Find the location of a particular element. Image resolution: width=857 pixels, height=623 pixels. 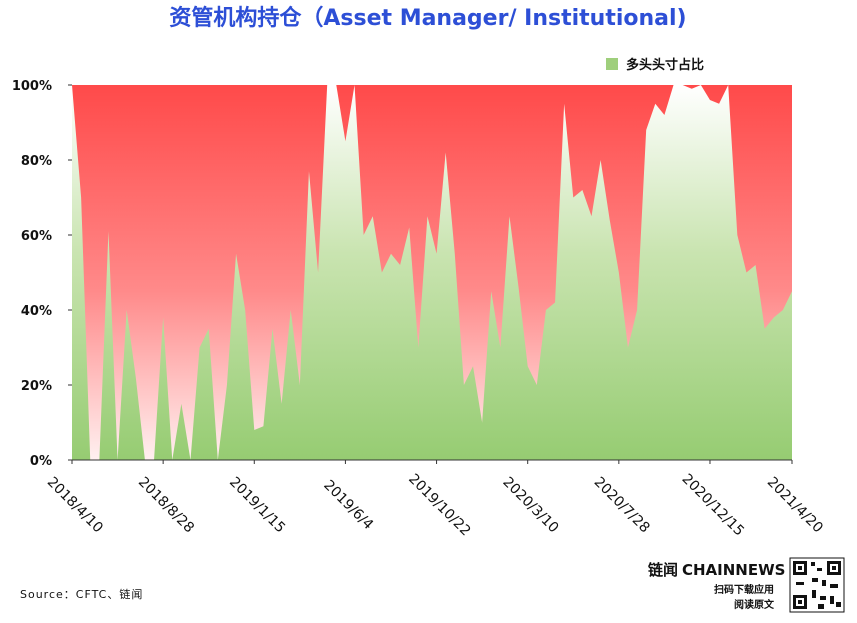

y-tick-label: 60% is located at coordinates (36, 236).